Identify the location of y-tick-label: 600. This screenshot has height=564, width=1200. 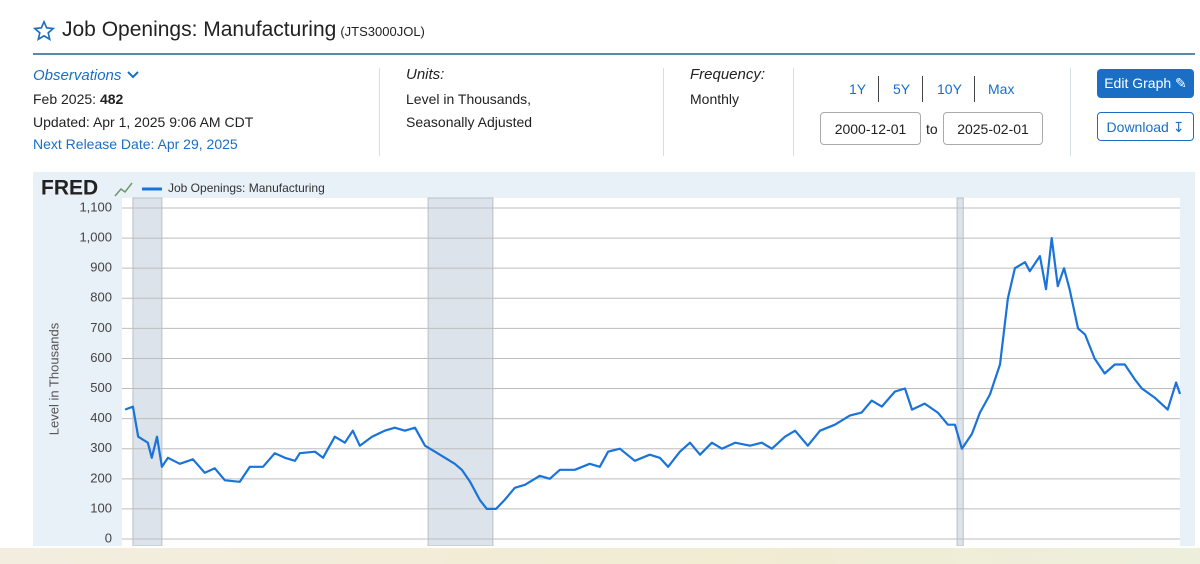
(101, 357).